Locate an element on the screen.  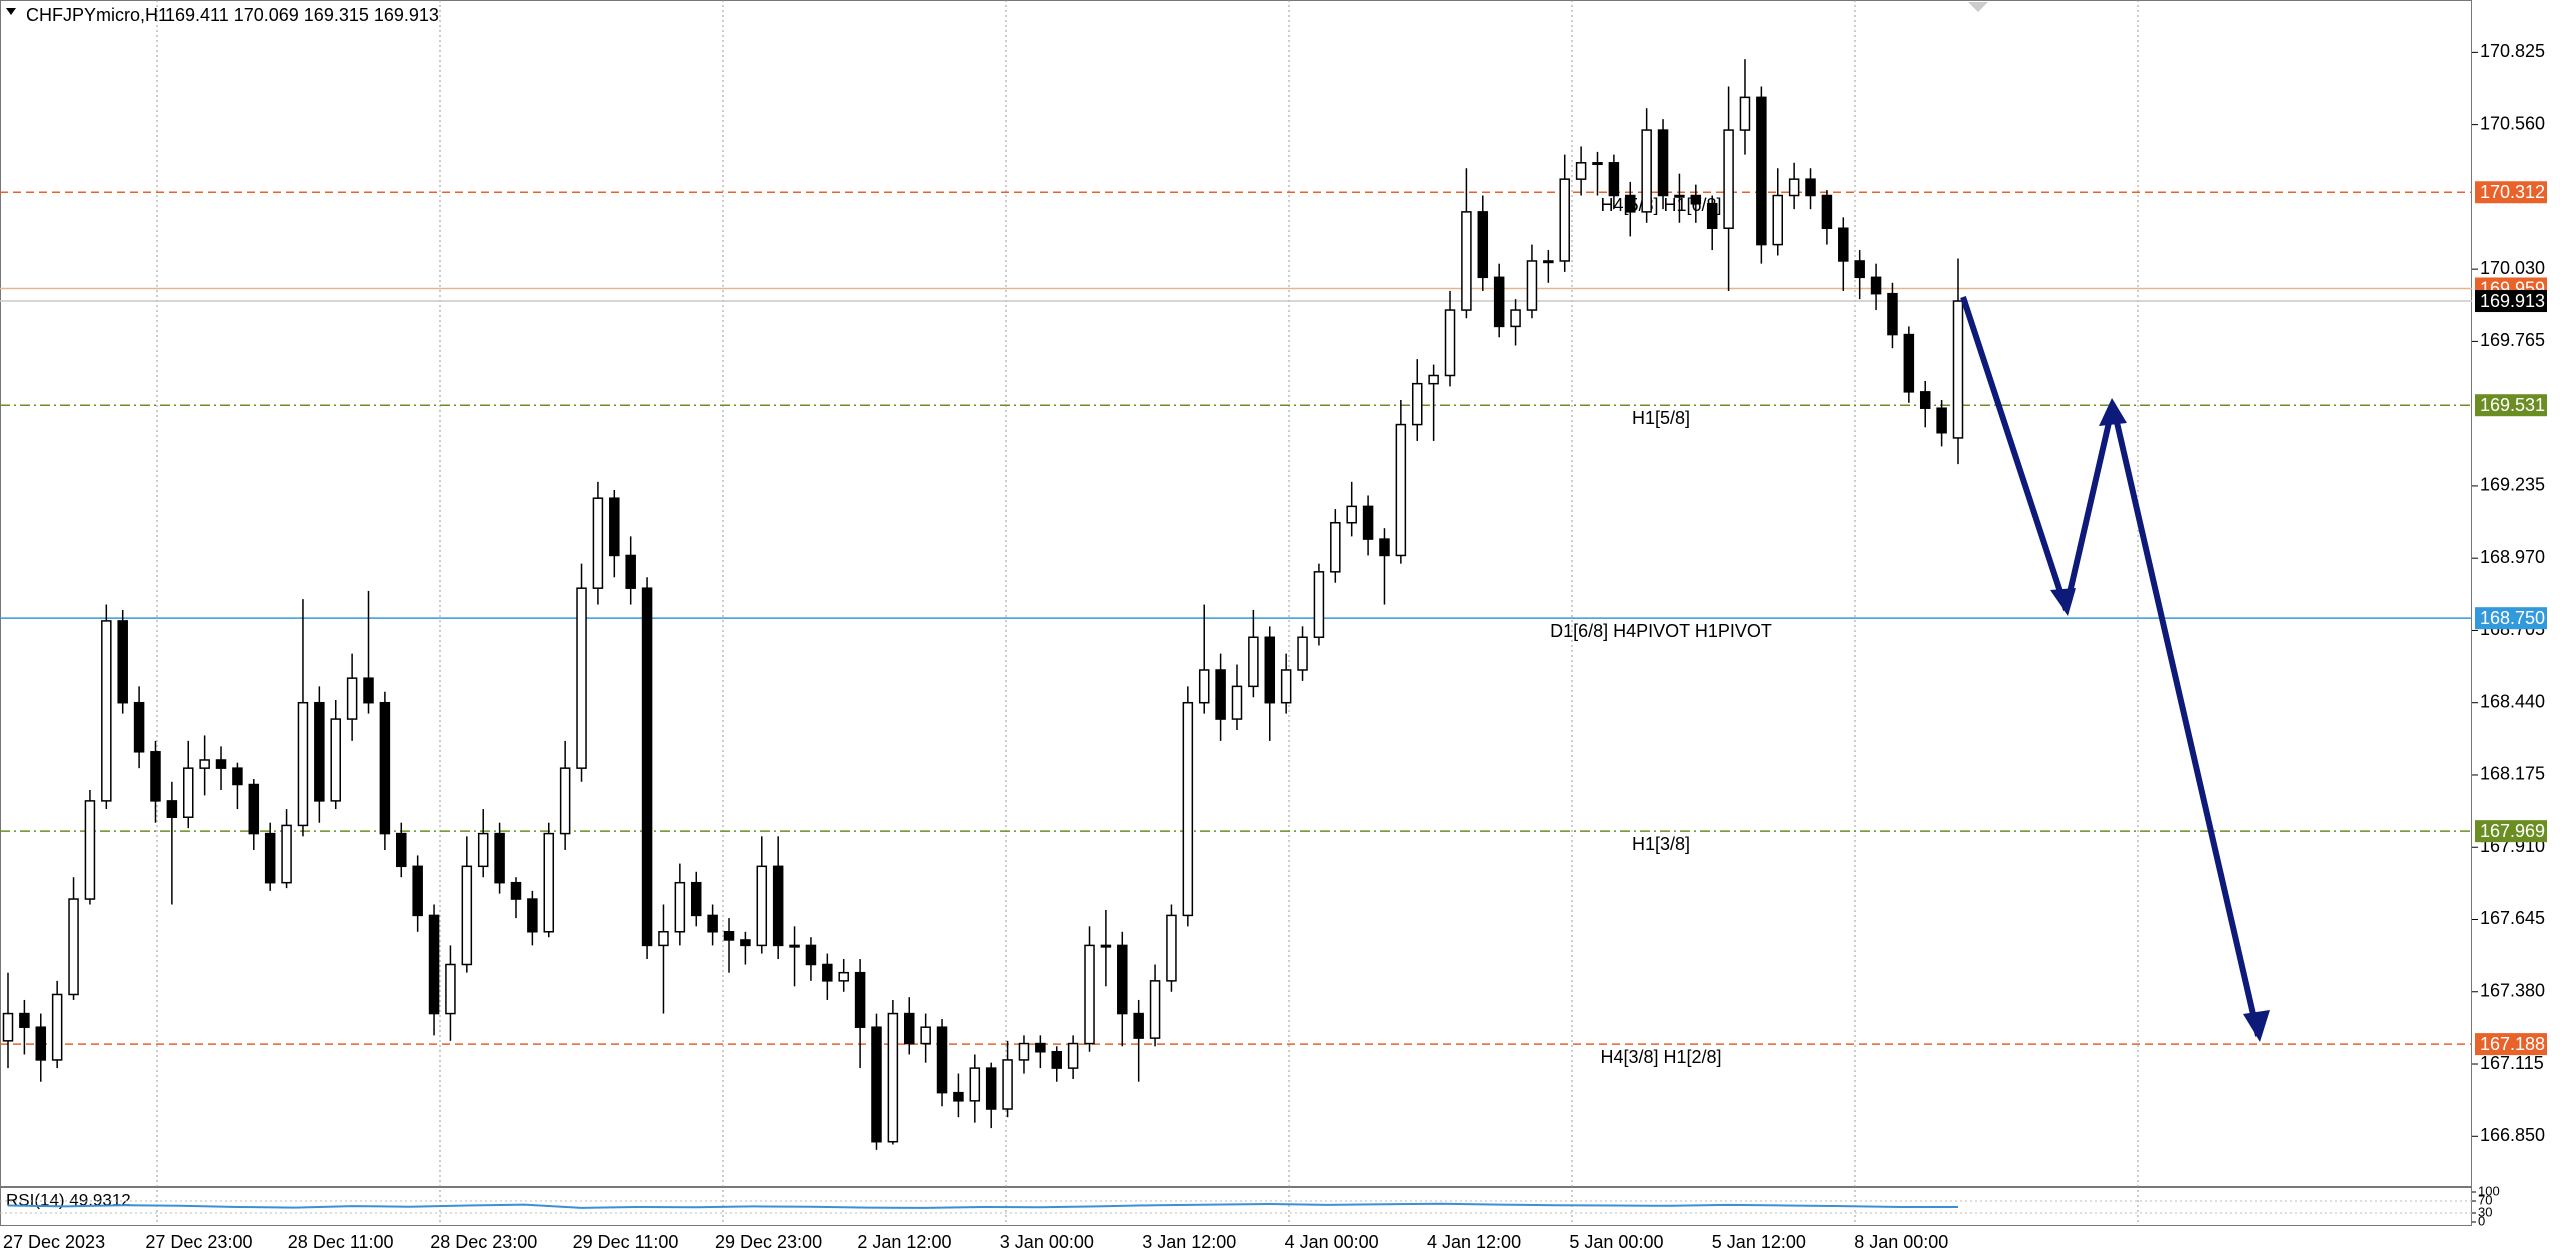
shift-marker is located at coordinates (1978, 7).